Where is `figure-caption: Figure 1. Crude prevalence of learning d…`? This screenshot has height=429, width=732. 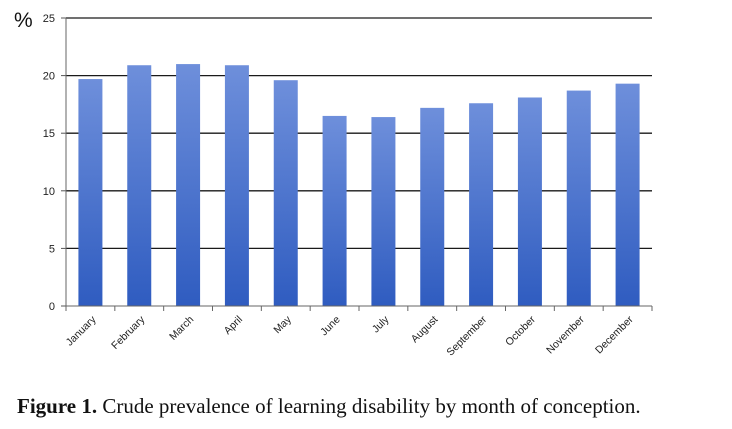 figure-caption: Figure 1. Crude prevalence of learning d… is located at coordinates (372, 406).